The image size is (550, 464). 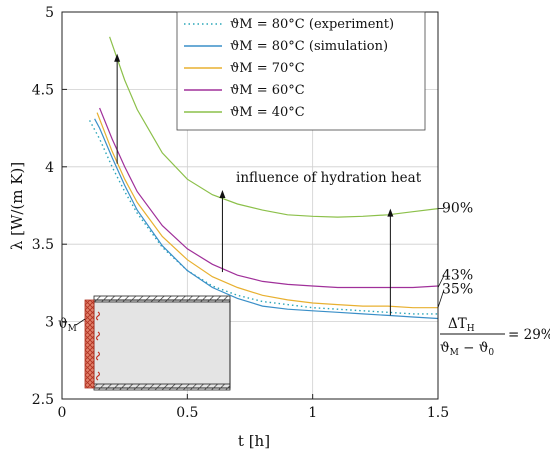 I want to click on y-tick-label: 3, so click(x=49, y=323).